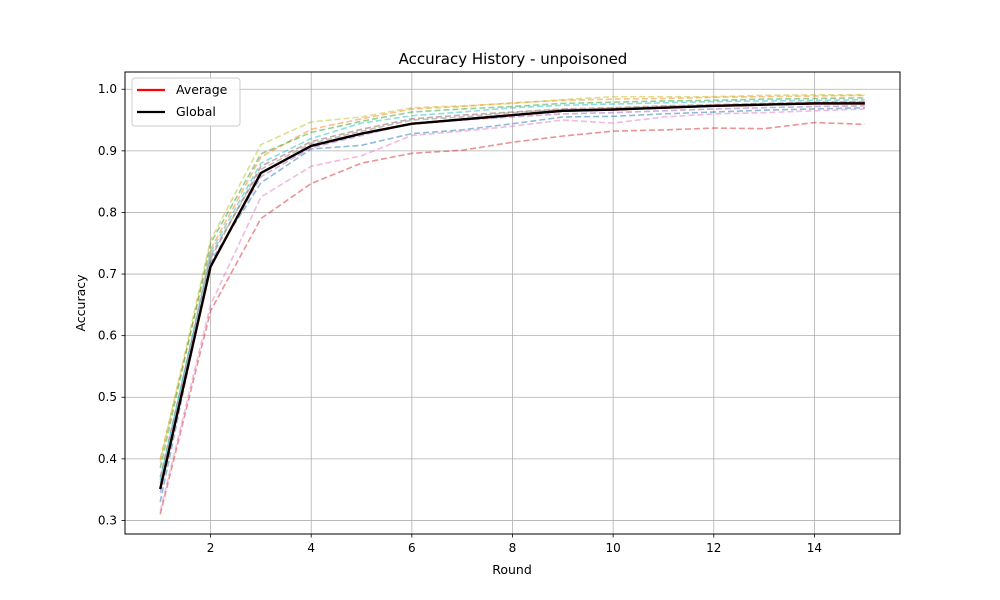 This screenshot has height=600, width=1000. I want to click on x-tick-label: 14, so click(814, 548).